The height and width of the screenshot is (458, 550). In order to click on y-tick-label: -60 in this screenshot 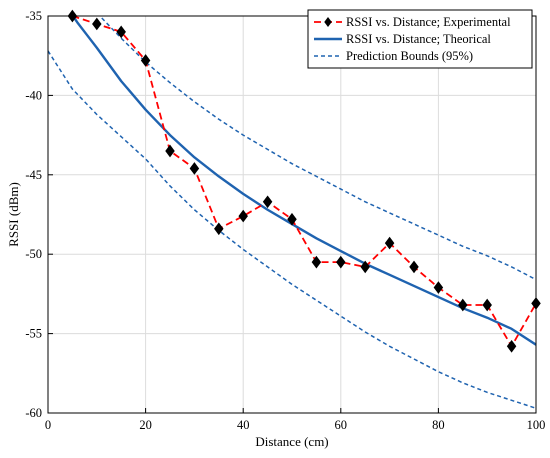, I will do `click(33, 413)`.